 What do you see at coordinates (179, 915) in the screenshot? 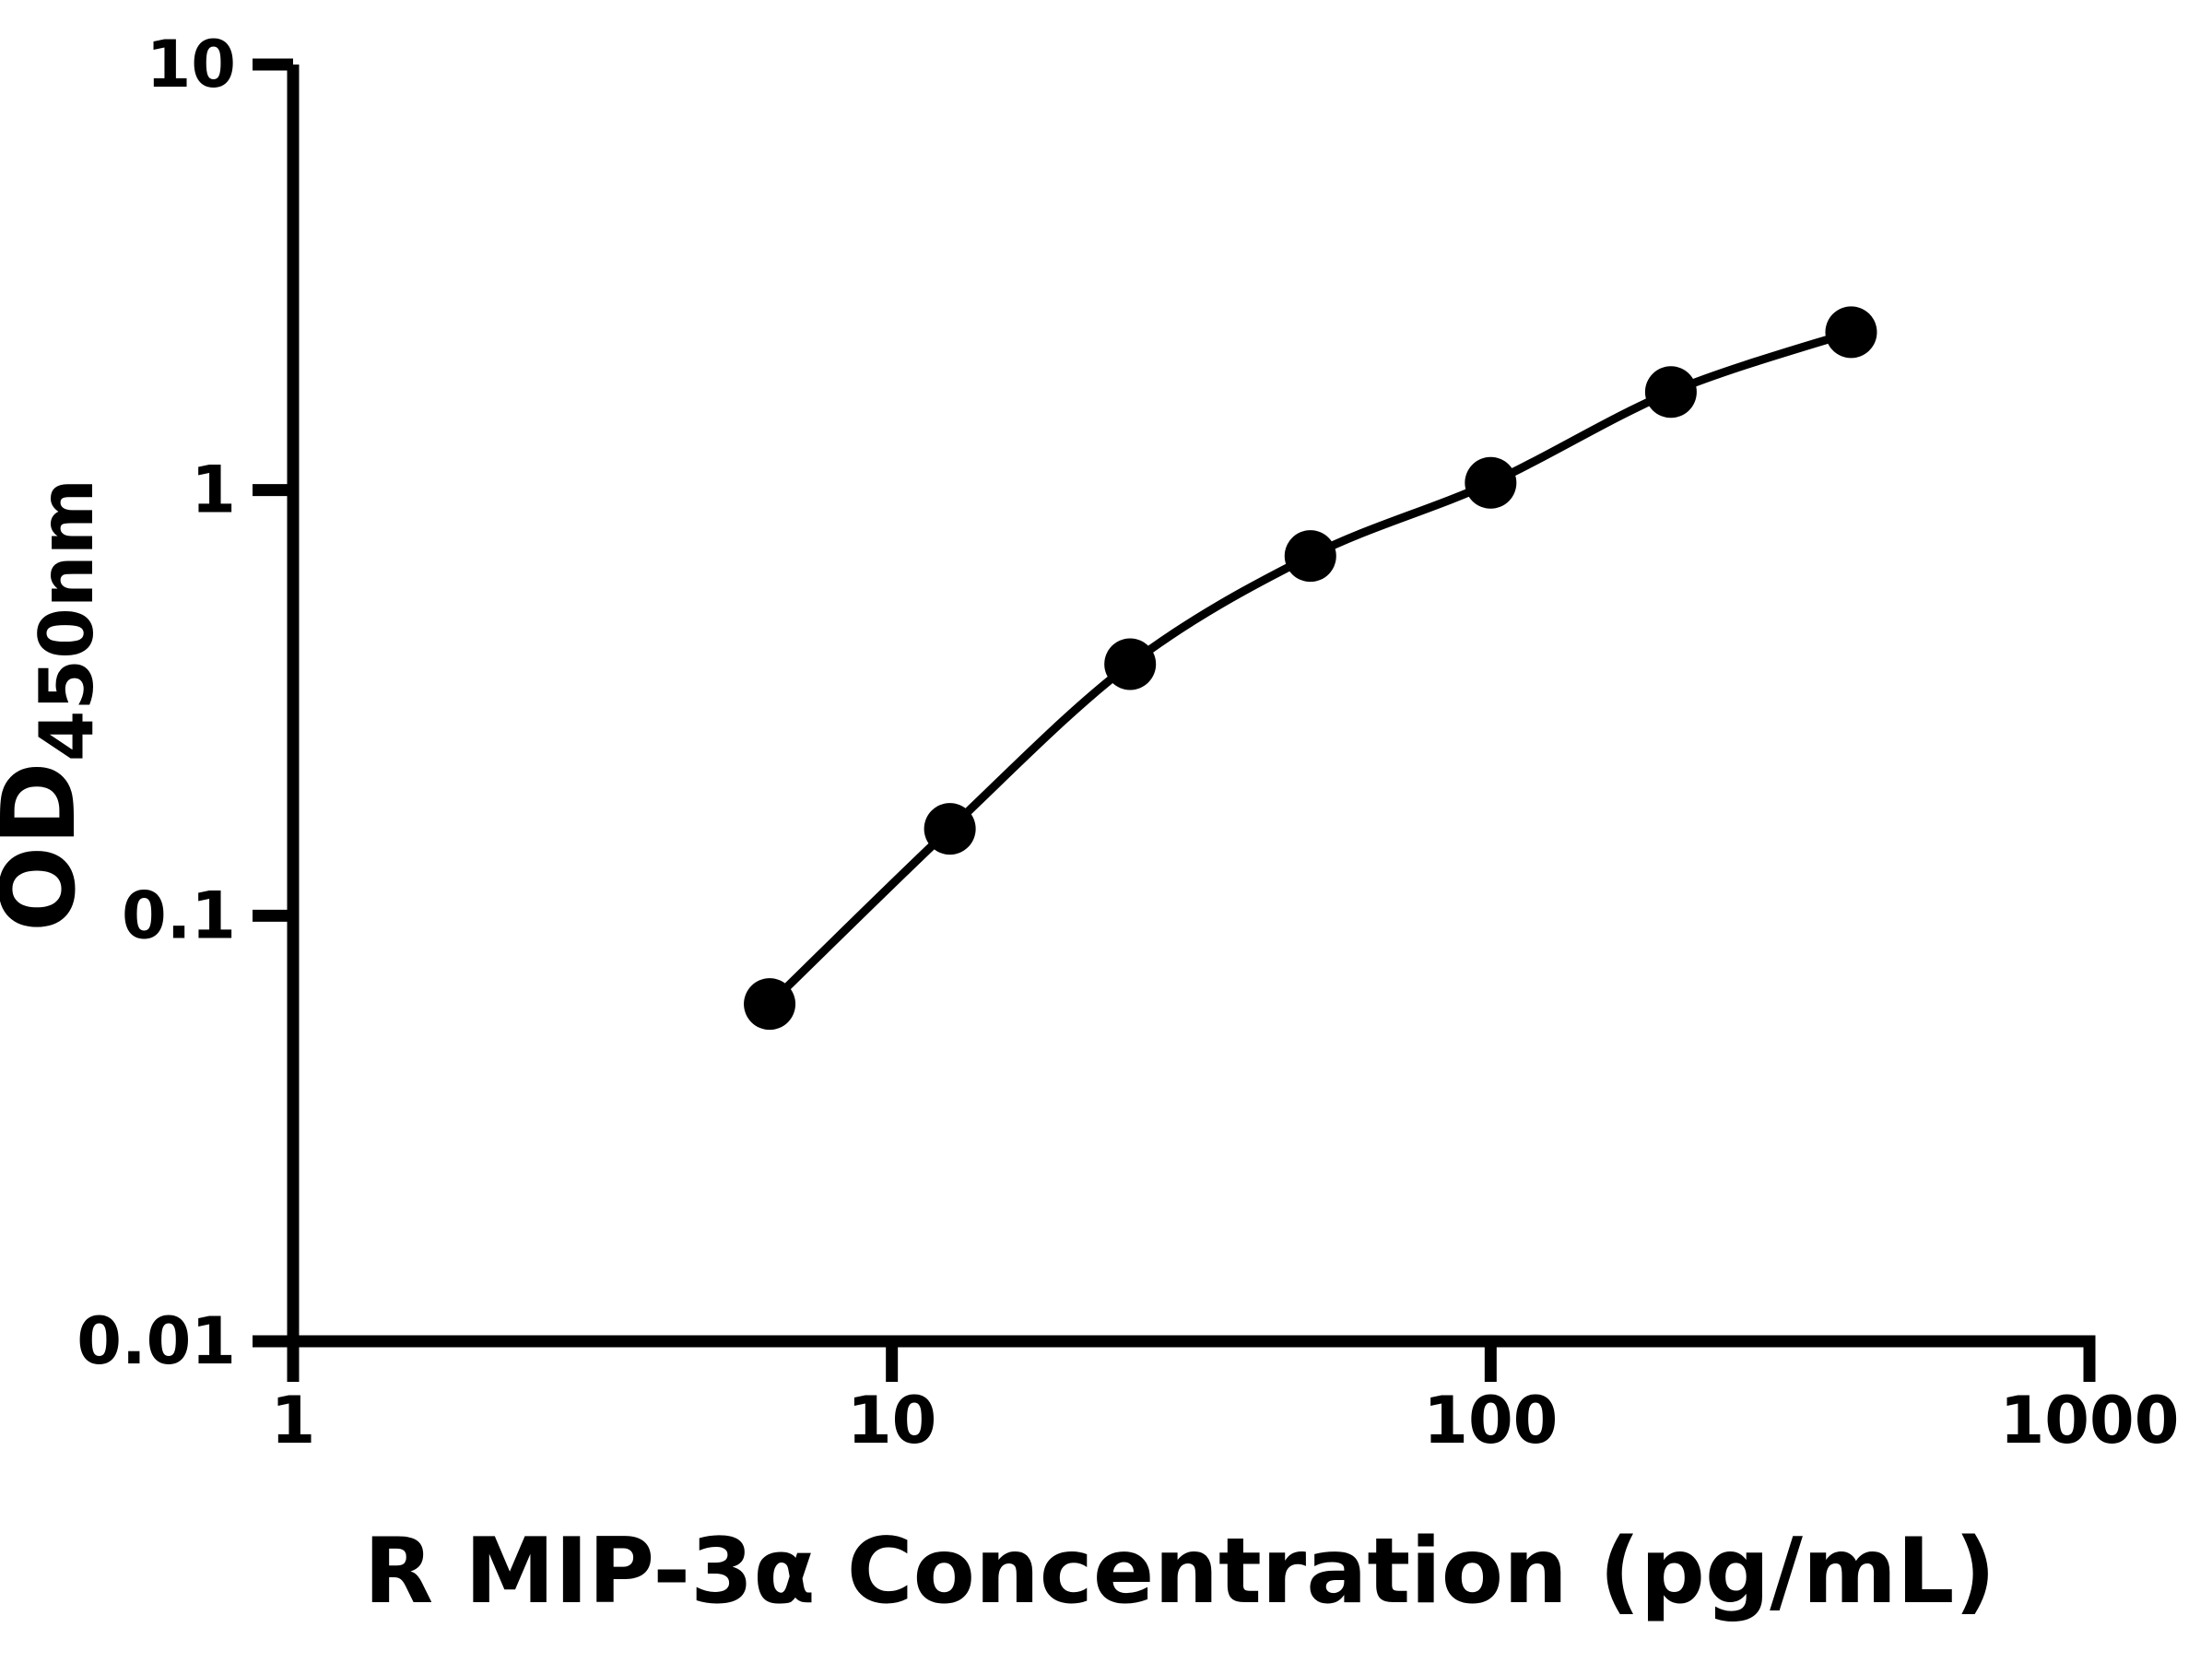
I see `y-tick-label-0.1: 0.1` at bounding box center [179, 915].